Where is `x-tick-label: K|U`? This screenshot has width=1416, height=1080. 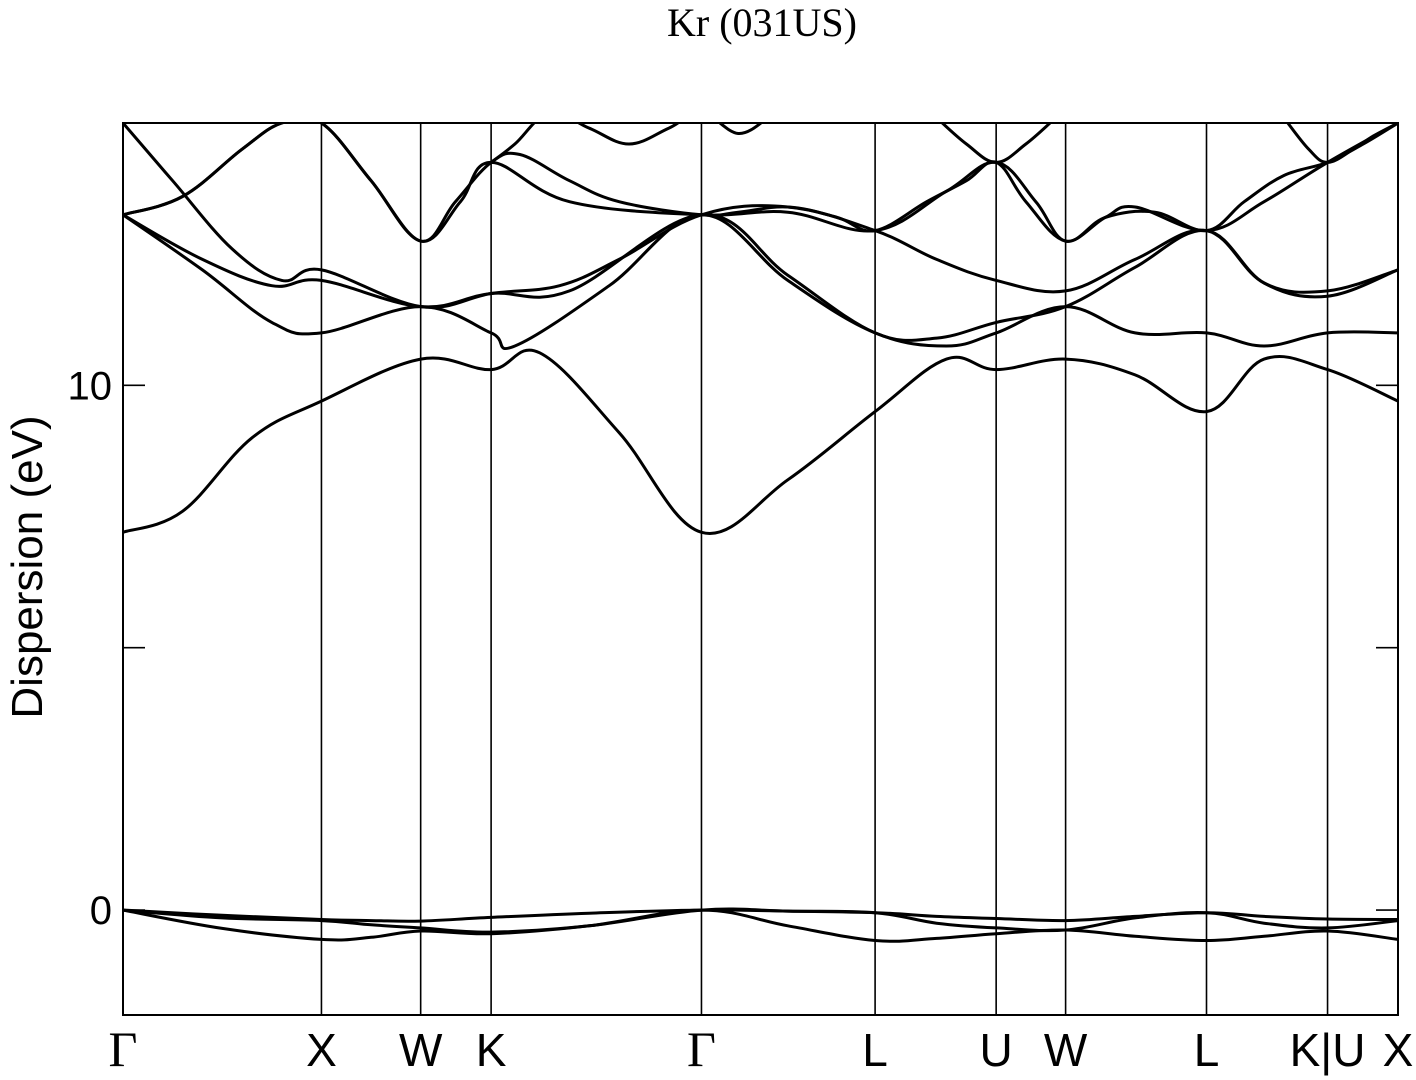
x-tick-label: K|U is located at coordinates (1328, 1050).